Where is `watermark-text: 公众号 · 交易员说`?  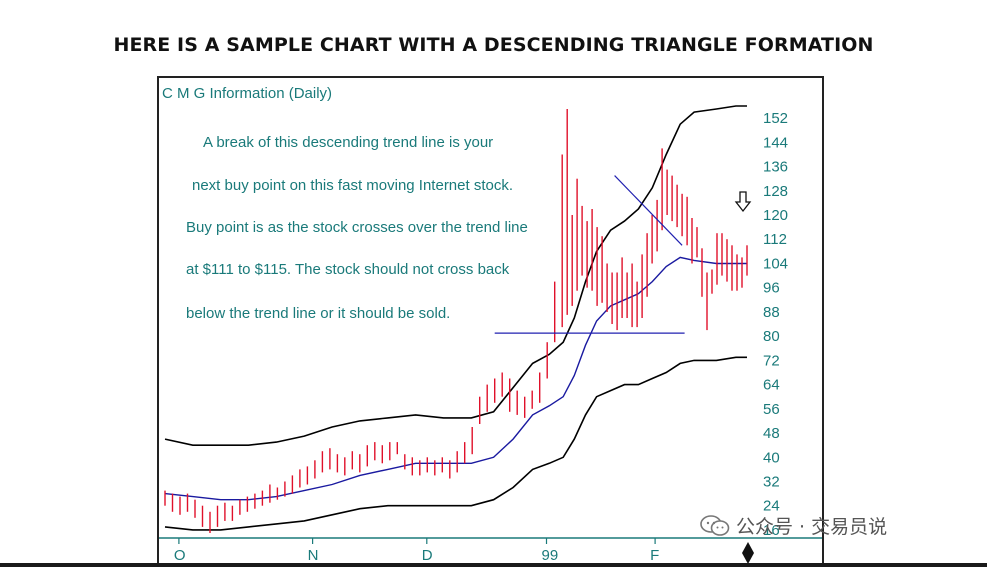 watermark-text: 公众号 · 交易员说 is located at coordinates (812, 527).